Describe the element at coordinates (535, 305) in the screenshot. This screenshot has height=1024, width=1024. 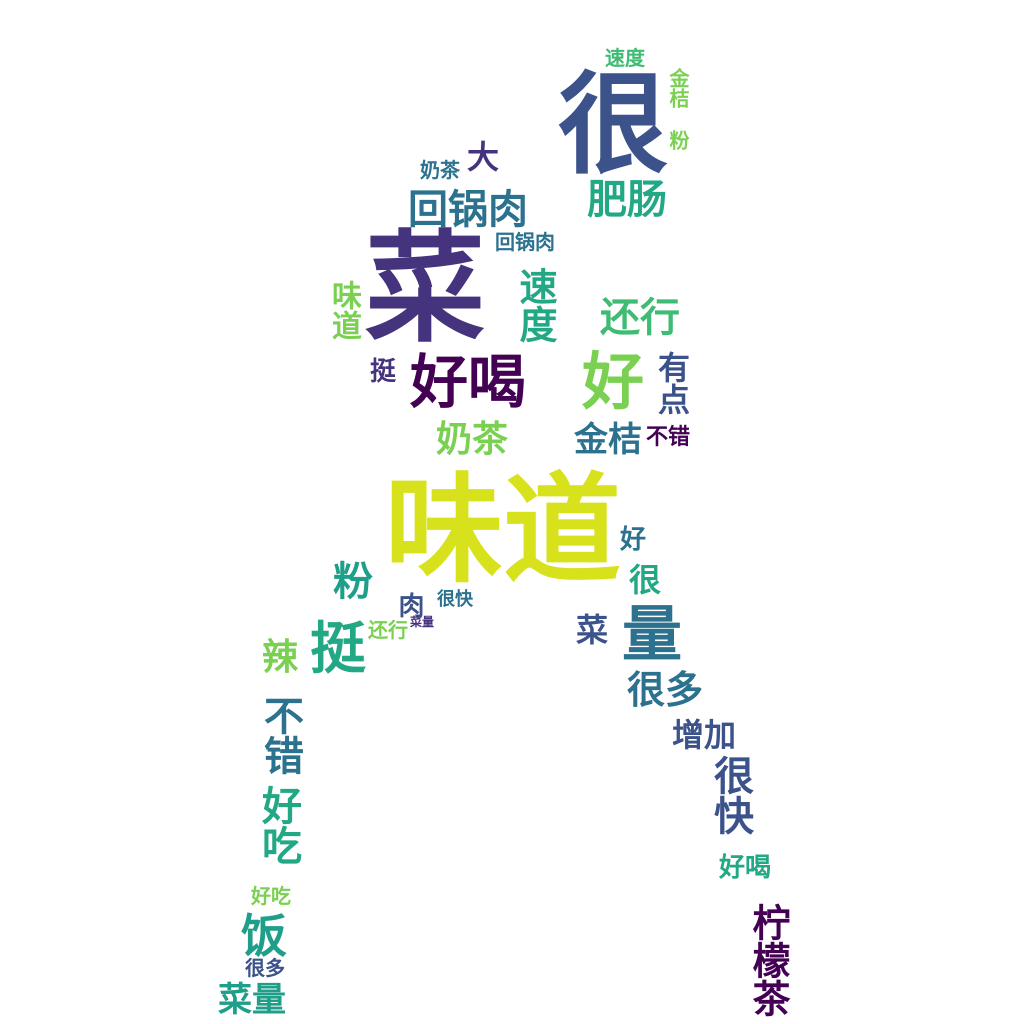
I see `word-sudu-large: 速度` at that location.